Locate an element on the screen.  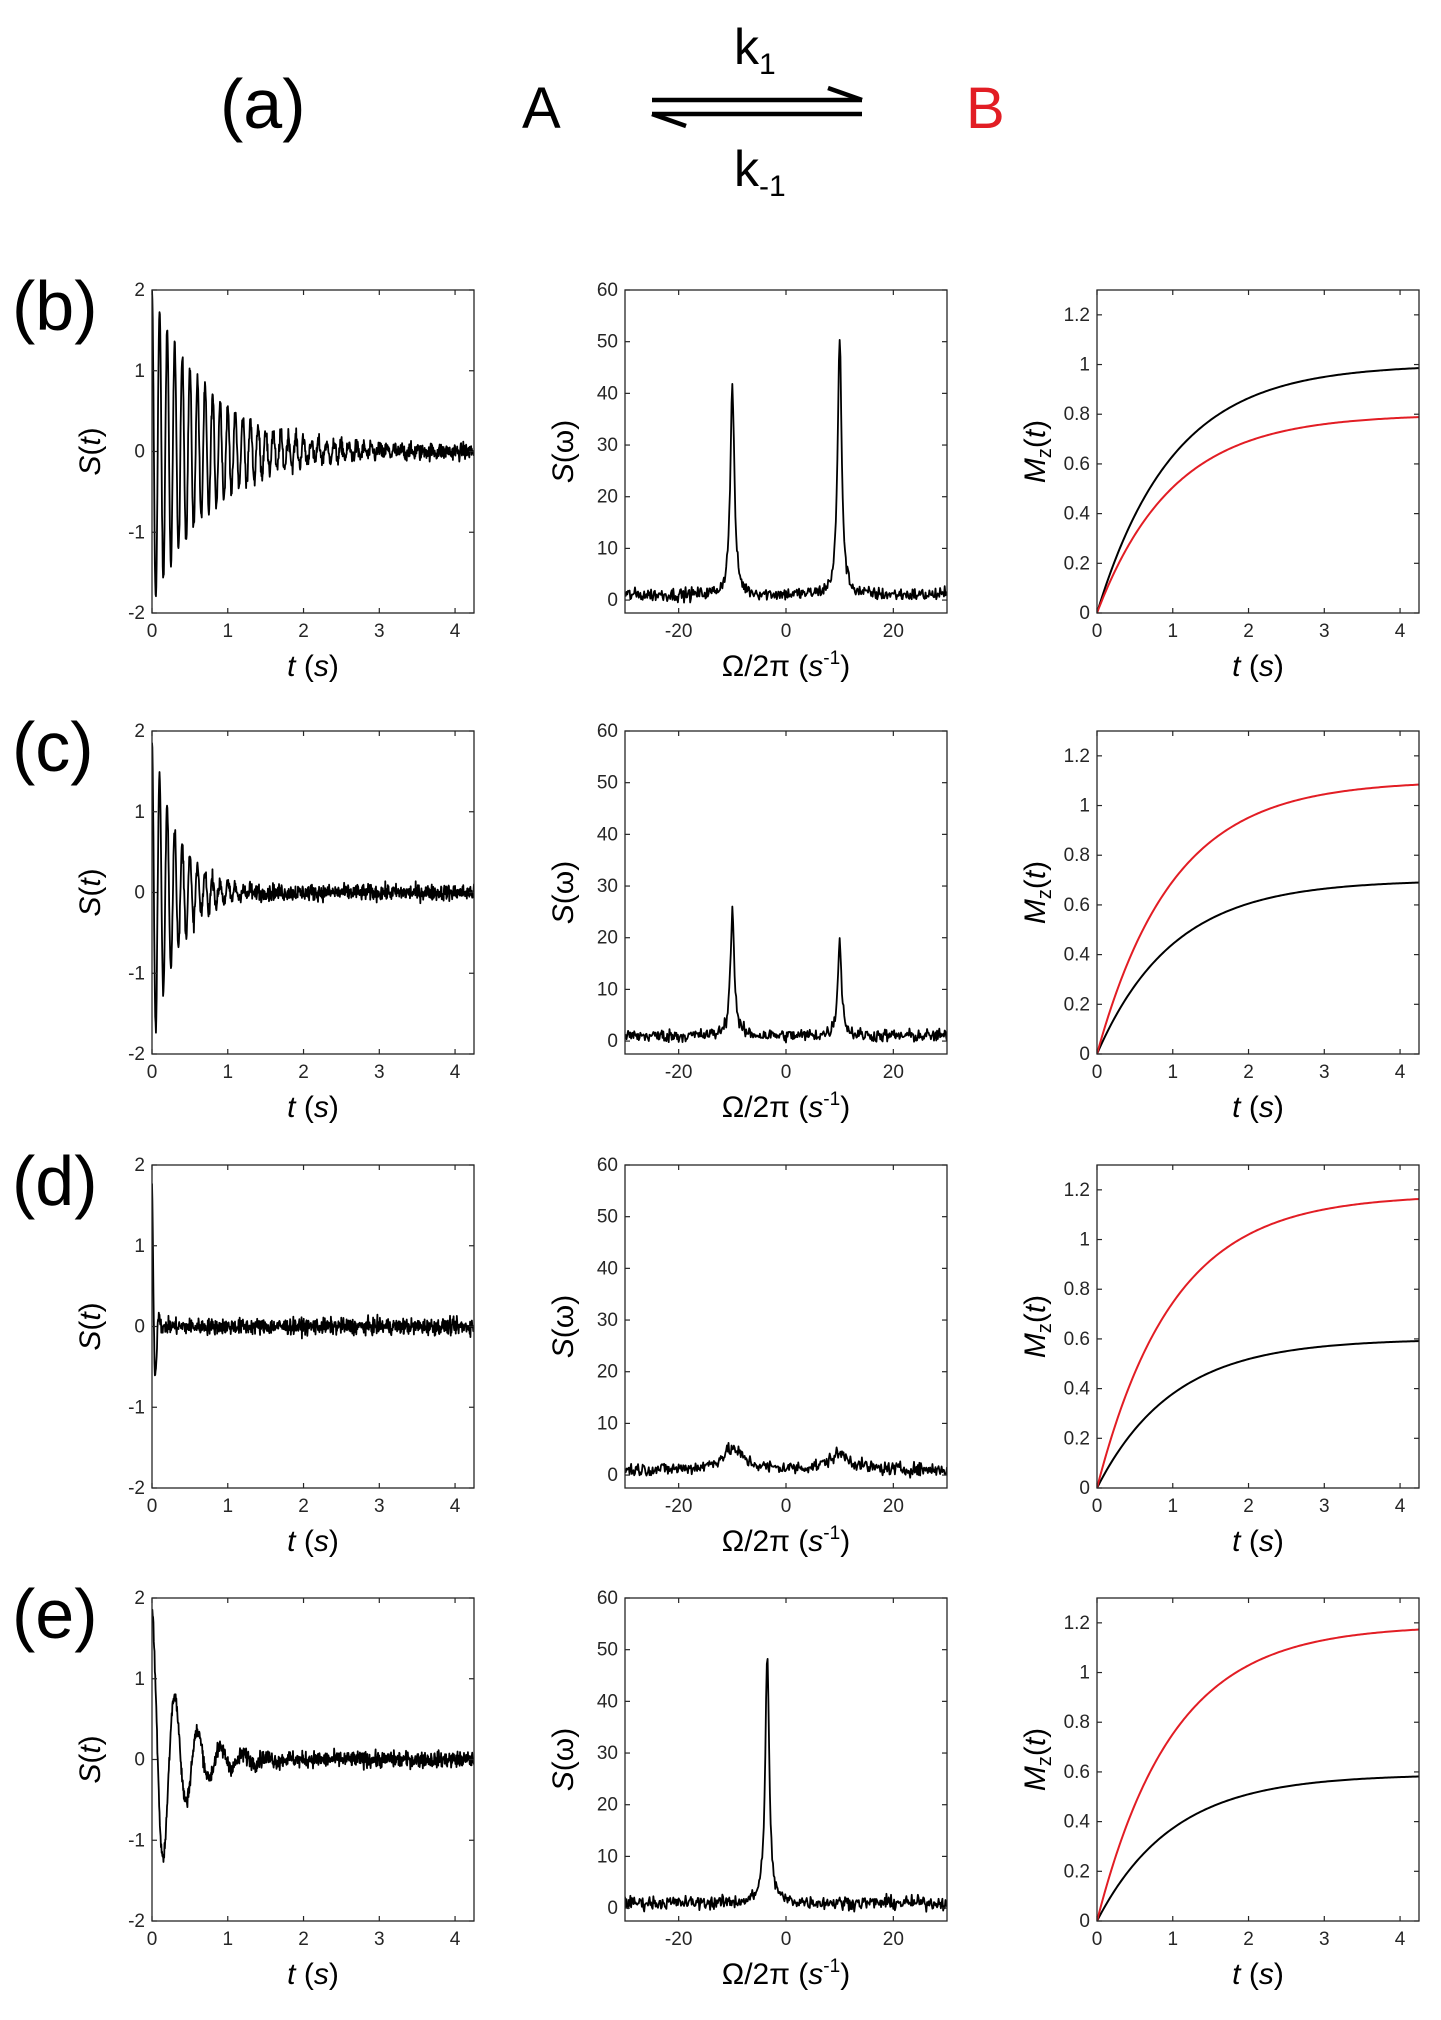
y-axis-label: Mz(t) is located at coordinates (1037, 892).